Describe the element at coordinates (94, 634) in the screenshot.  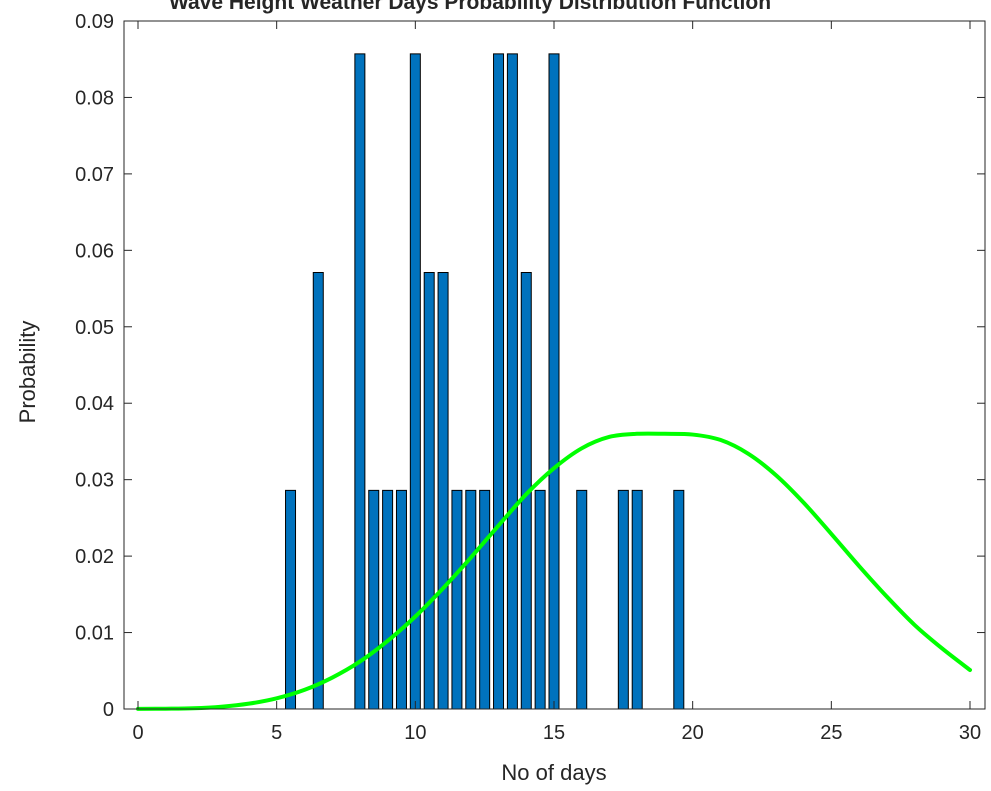
I see `y-tick-label: 0.01` at that location.